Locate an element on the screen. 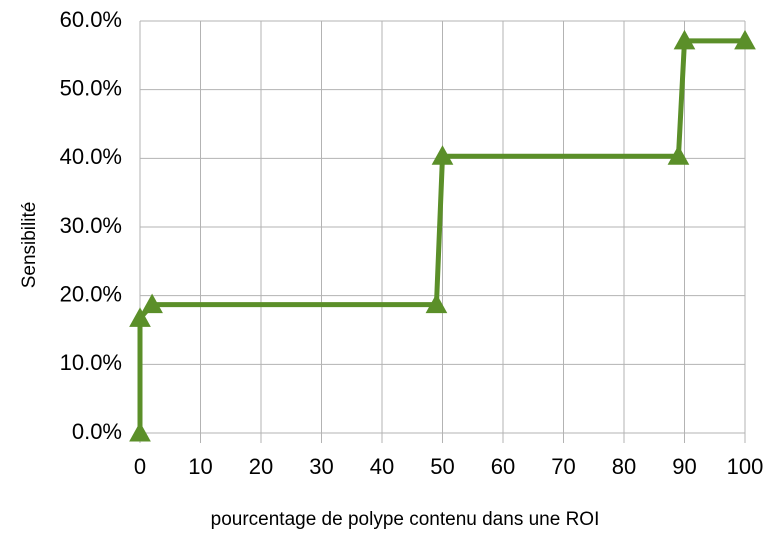 The height and width of the screenshot is (533, 769). y-tick-label: 20.0% is located at coordinates (91, 293).